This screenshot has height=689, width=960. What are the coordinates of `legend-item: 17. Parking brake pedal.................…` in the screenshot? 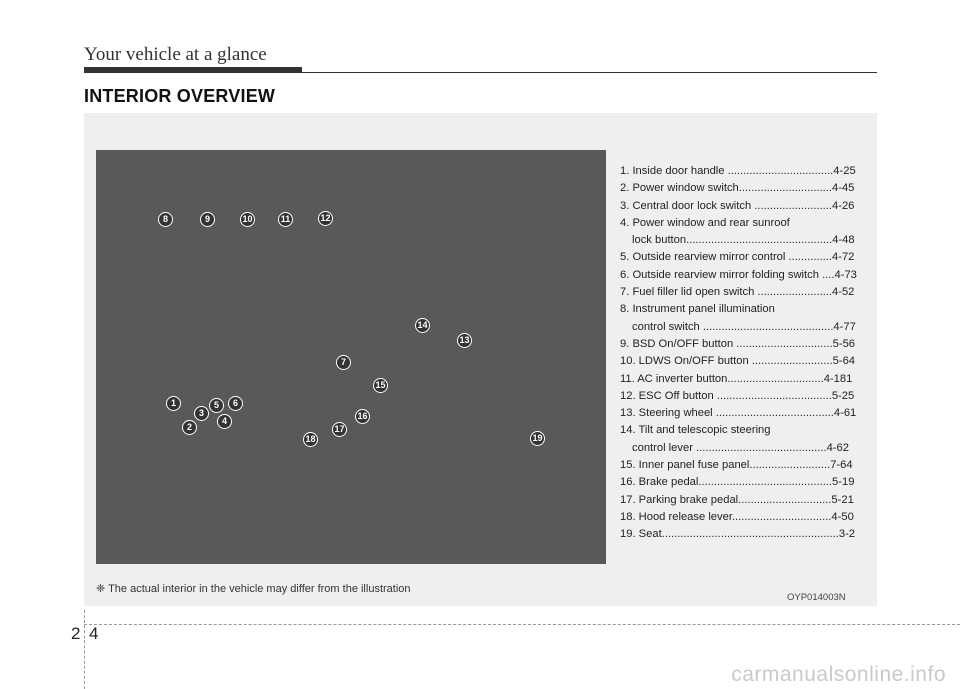 It's located at (737, 499).